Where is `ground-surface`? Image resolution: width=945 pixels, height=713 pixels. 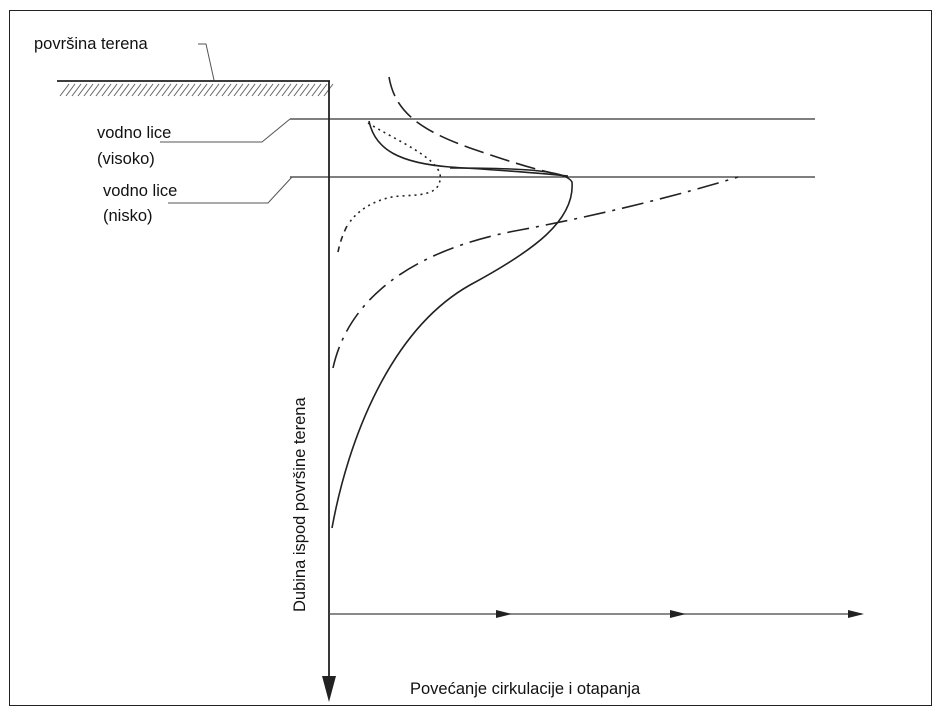 ground-surface is located at coordinates (195, 88).